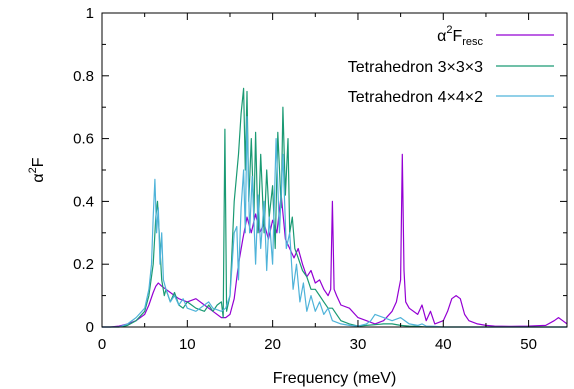 The image size is (574, 389). Describe the element at coordinates (335, 378) in the screenshot. I see `x-axis-title: Frequency (meV)` at that location.